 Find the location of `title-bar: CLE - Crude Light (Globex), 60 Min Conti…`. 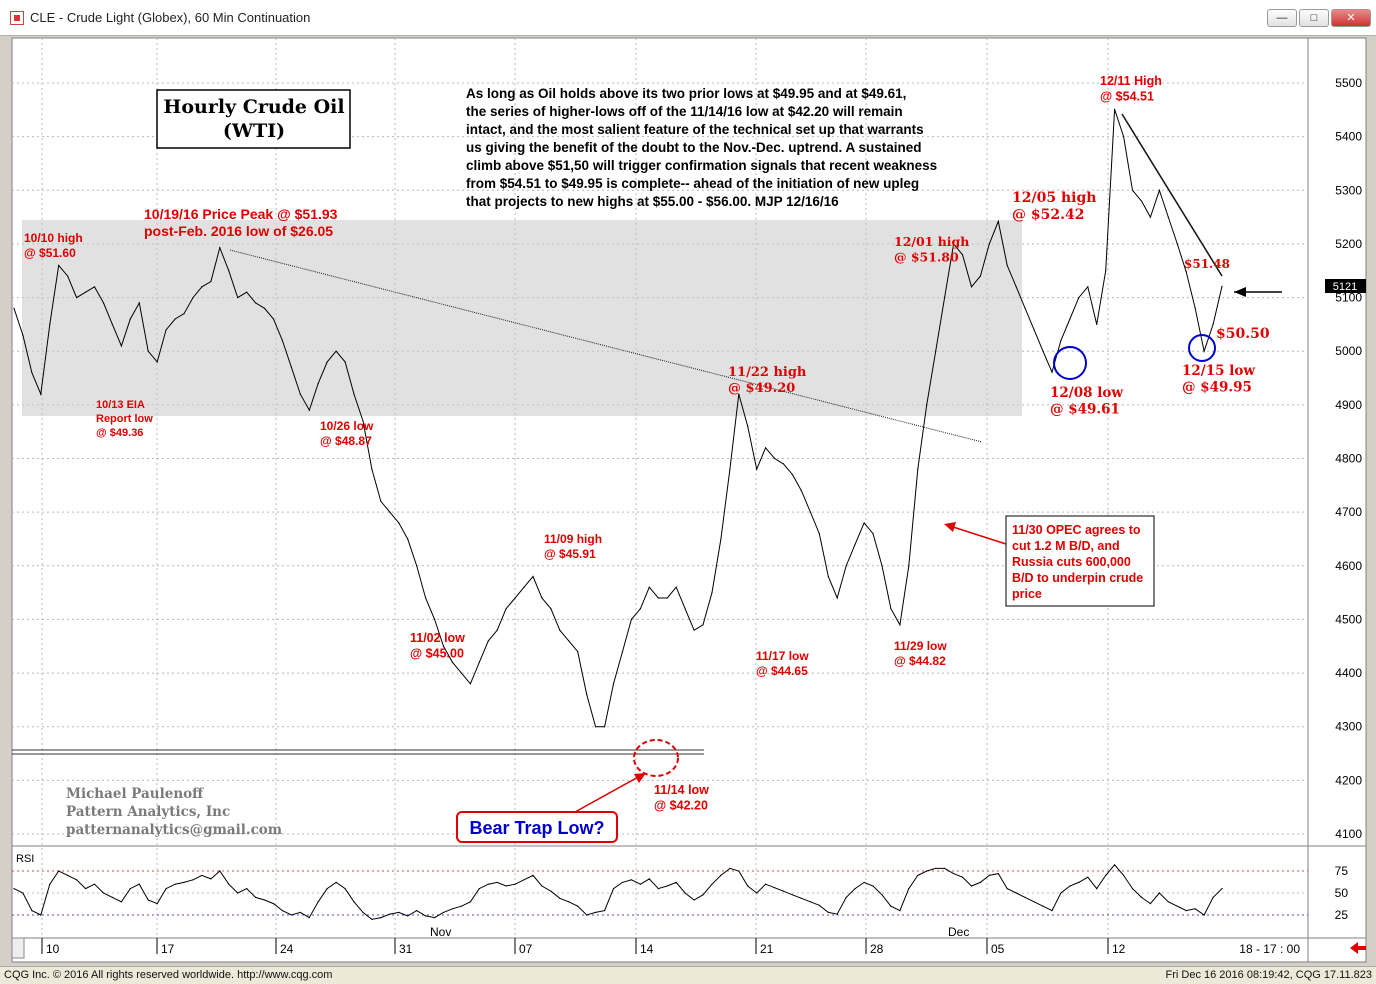

title-bar: CLE - Crude Light (Globex), 60 Min Conti… is located at coordinates (688, 18).